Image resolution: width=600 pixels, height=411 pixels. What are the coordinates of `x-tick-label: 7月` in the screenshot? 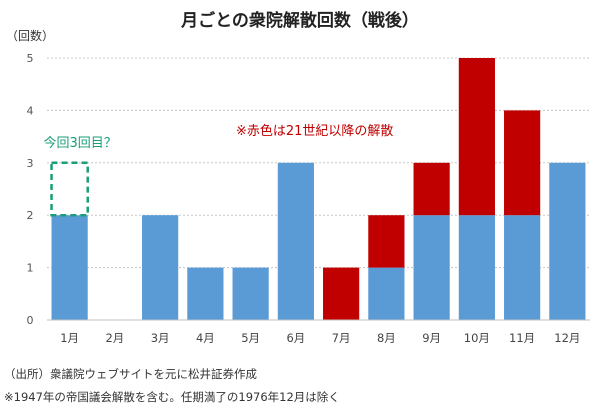 It's located at (341, 338).